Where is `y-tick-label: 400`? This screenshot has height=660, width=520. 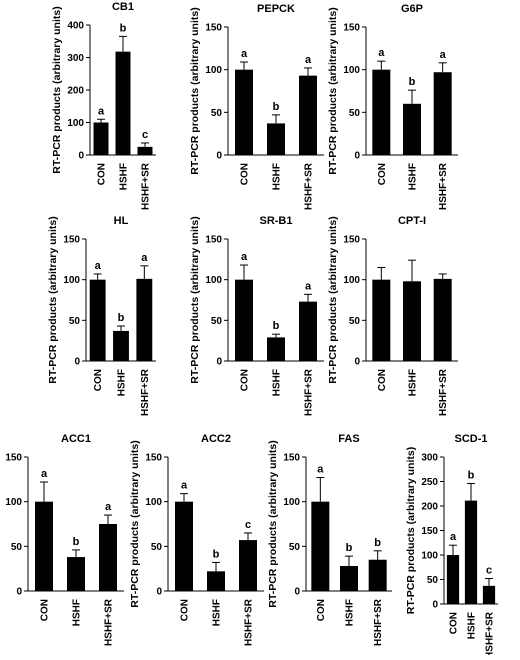 y-tick-label: 400 is located at coordinates (75, 26).